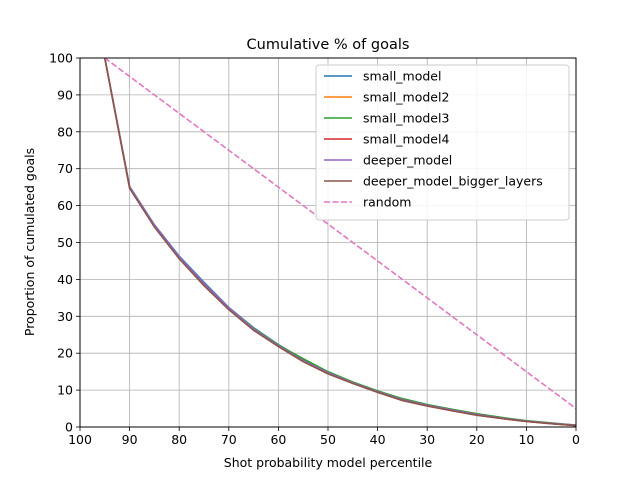 Image resolution: width=640 pixels, height=480 pixels. I want to click on x-tick-label: 20, so click(477, 439).